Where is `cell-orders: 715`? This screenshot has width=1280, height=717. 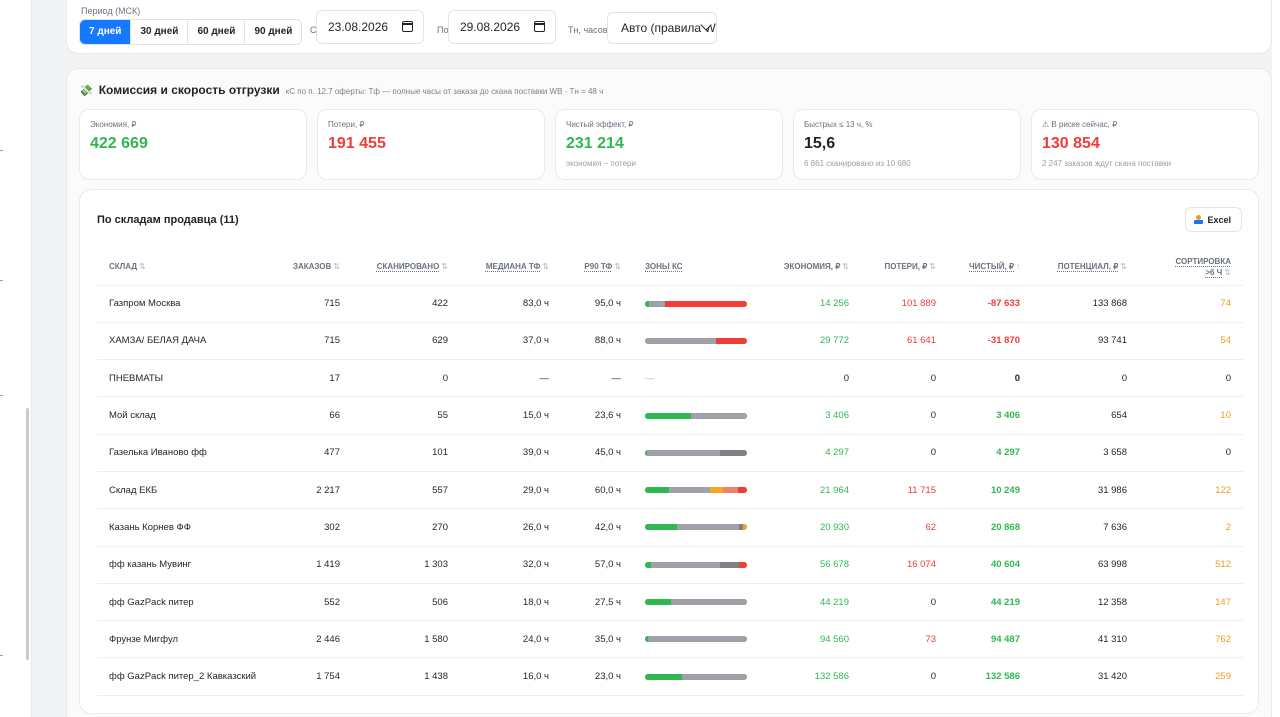
cell-orders: 715 is located at coordinates (309, 304).